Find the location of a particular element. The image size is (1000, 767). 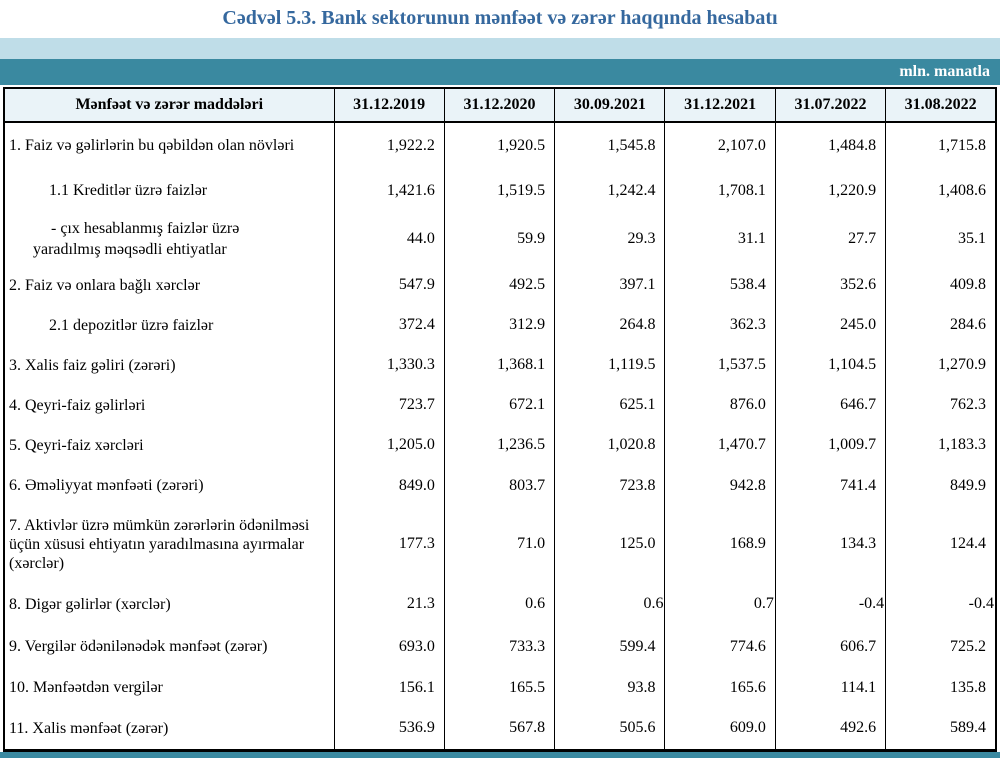

cell-value: 567.8 is located at coordinates (500, 729).